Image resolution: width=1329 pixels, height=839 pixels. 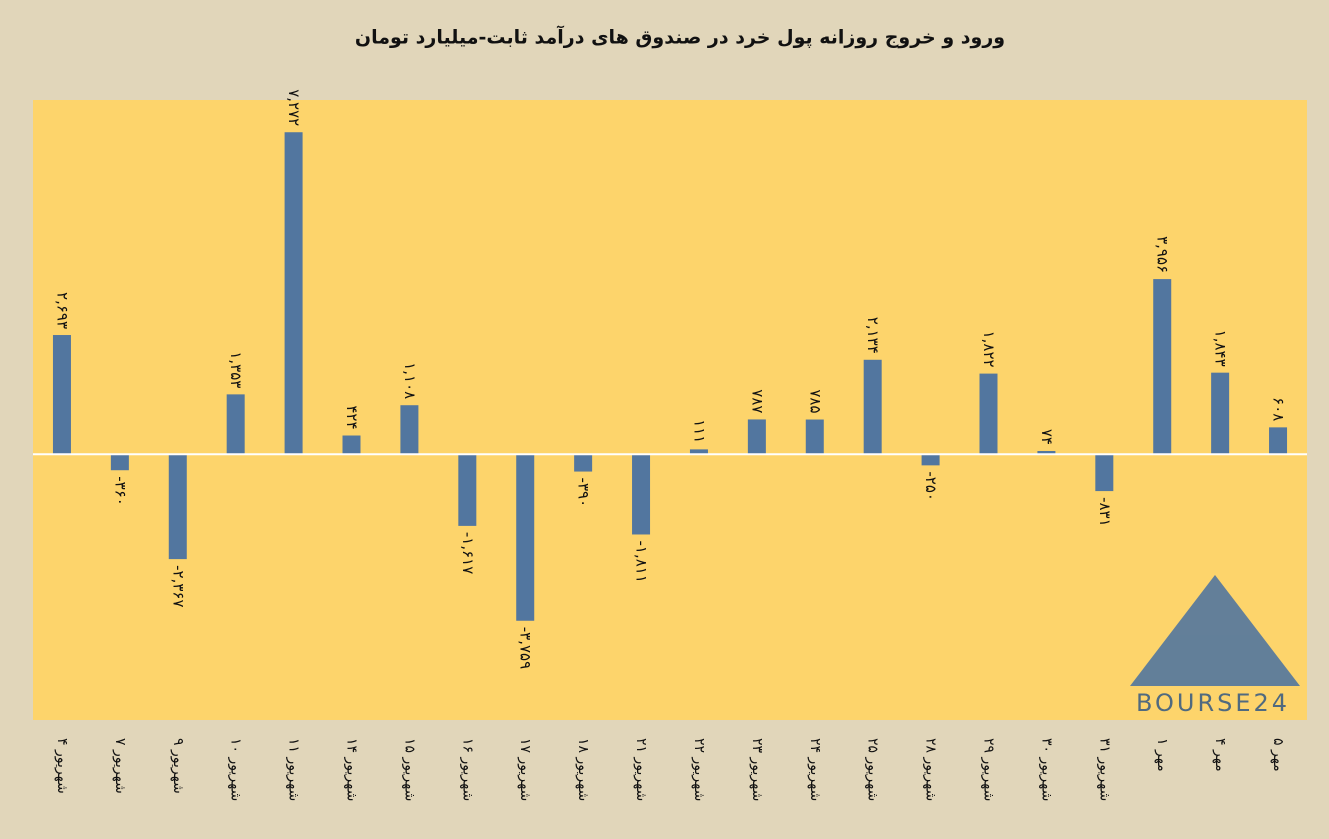 I want to click on data-label: -۳,۷۵۹, so click(x=526, y=648).